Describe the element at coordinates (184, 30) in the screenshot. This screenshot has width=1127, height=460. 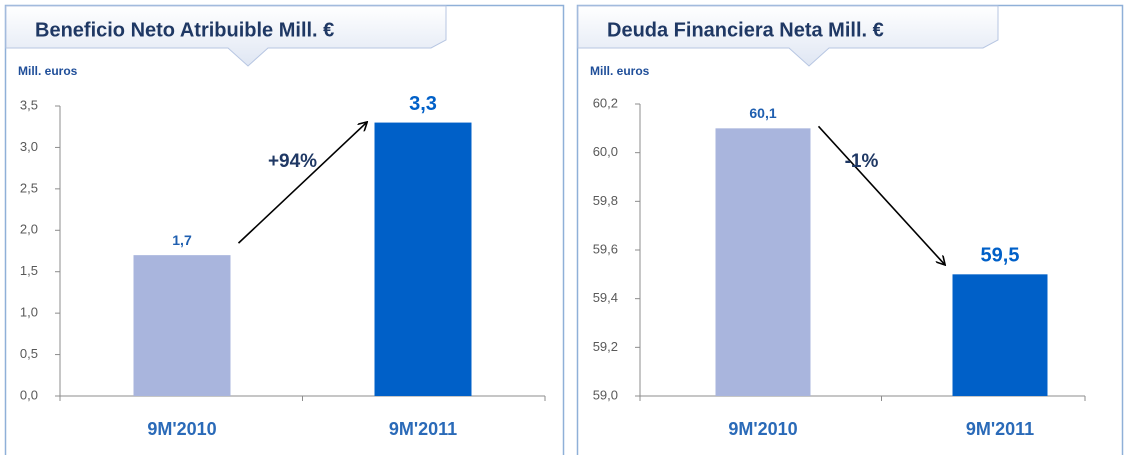
I see `chart-title: Beneficio Neto Atribuible Mill. €` at that location.